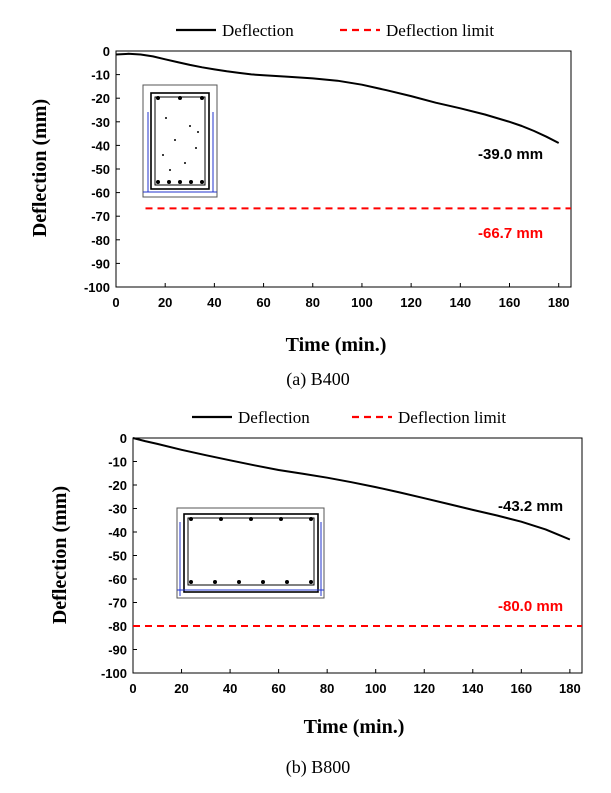  I want to click on annotation-final-deflection: -39.0 mm, so click(510, 154).